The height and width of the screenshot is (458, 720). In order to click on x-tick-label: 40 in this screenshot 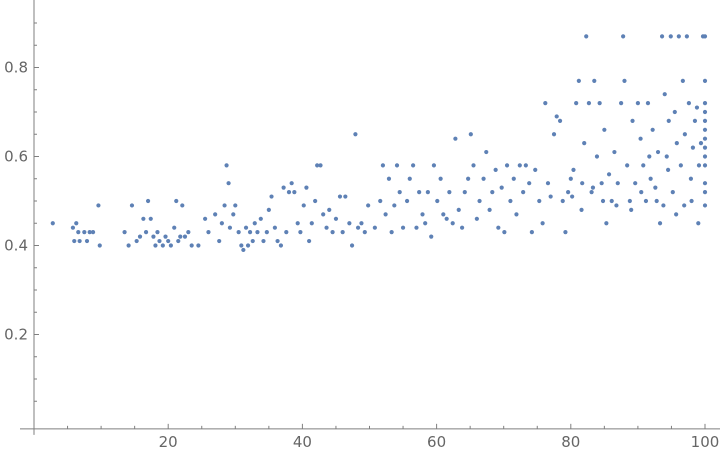, I will do `click(302, 442)`.